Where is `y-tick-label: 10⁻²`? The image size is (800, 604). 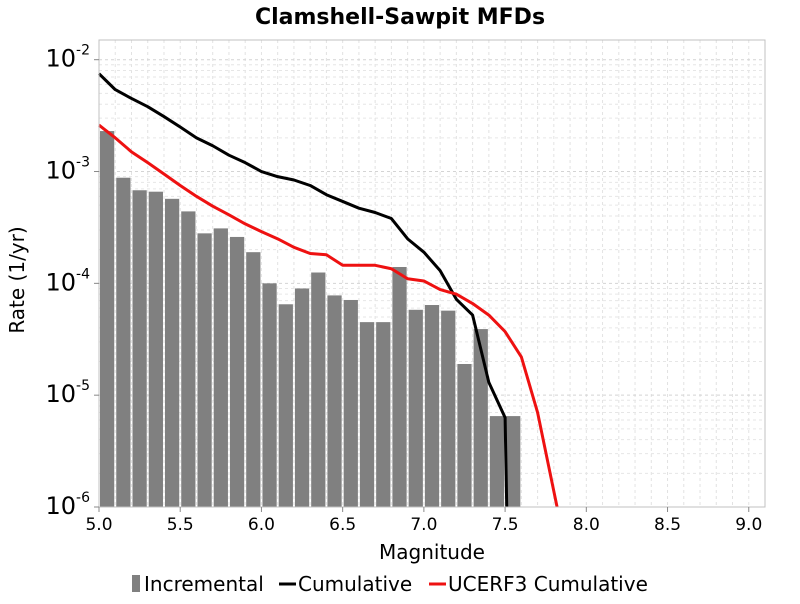 y-tick-label: 10⁻² is located at coordinates (67, 58).